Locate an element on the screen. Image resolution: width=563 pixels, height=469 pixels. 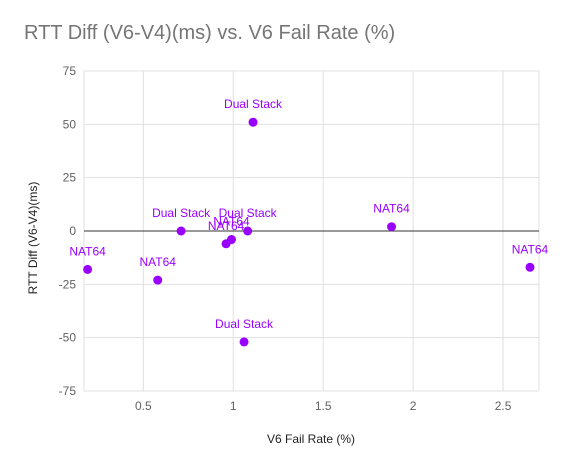
x-tick-labels: 0.5 1 1.5 2 2.5 is located at coordinates (323, 406).